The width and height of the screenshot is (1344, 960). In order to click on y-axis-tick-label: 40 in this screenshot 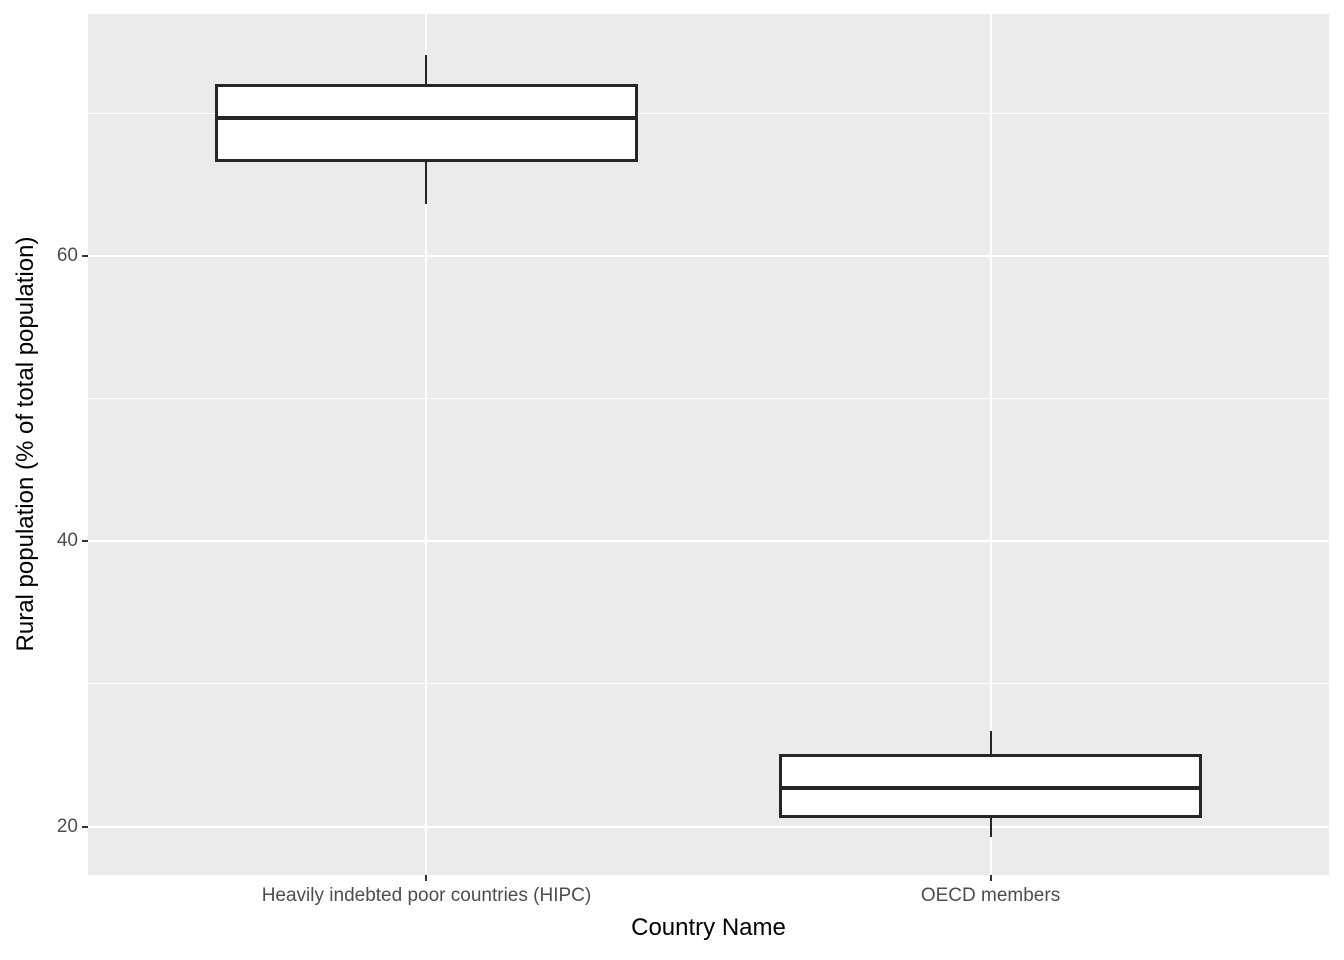, I will do `click(67, 541)`.